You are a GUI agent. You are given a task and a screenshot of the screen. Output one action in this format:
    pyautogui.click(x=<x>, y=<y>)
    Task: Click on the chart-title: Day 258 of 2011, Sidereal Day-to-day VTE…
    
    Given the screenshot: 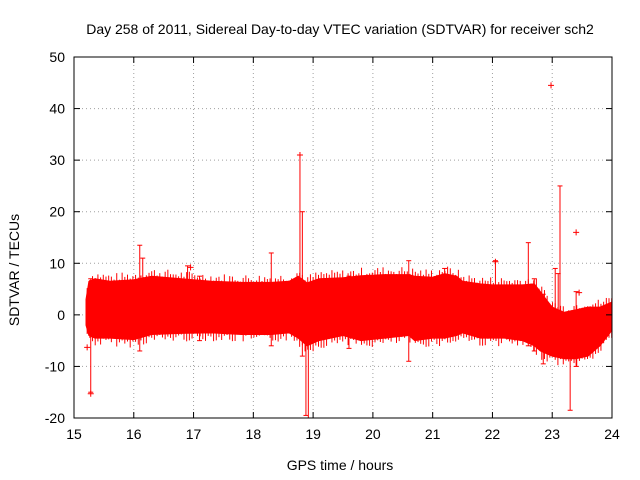 What is the action you would take?
    pyautogui.click(x=340, y=29)
    